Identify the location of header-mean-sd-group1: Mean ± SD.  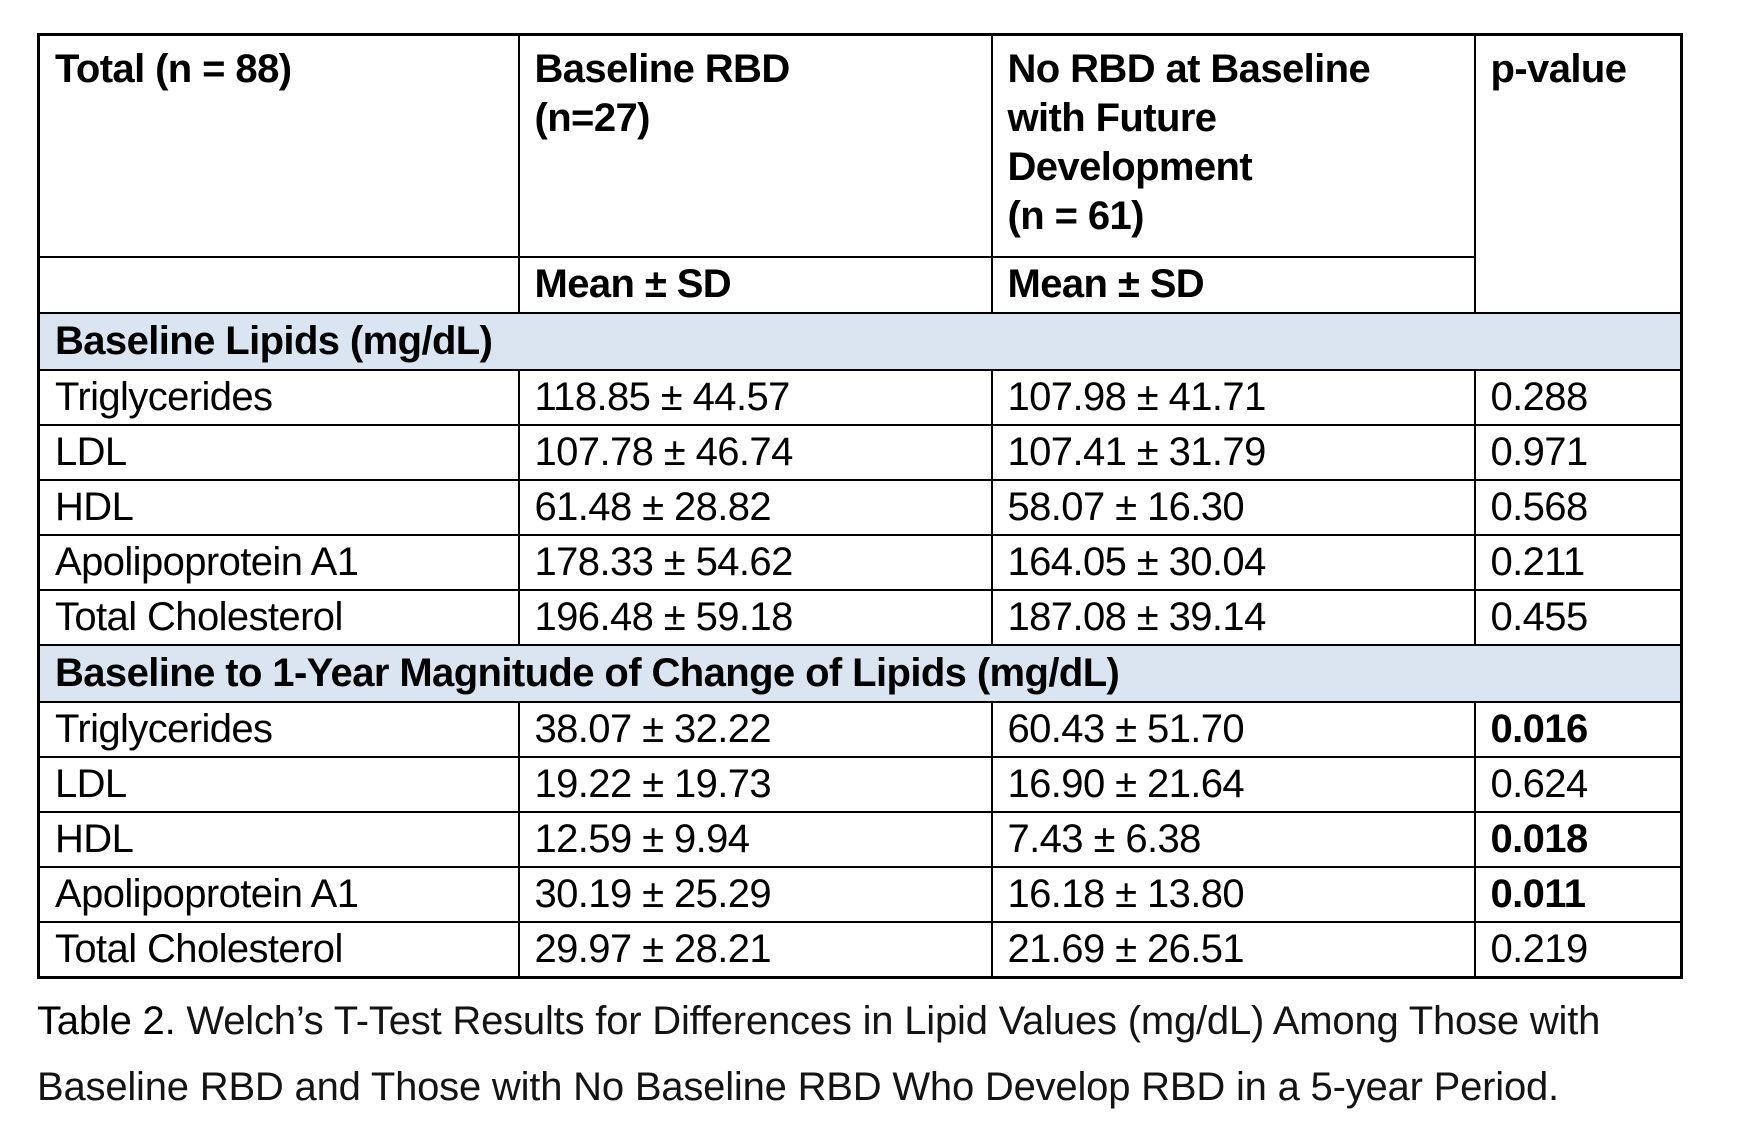
(755, 284).